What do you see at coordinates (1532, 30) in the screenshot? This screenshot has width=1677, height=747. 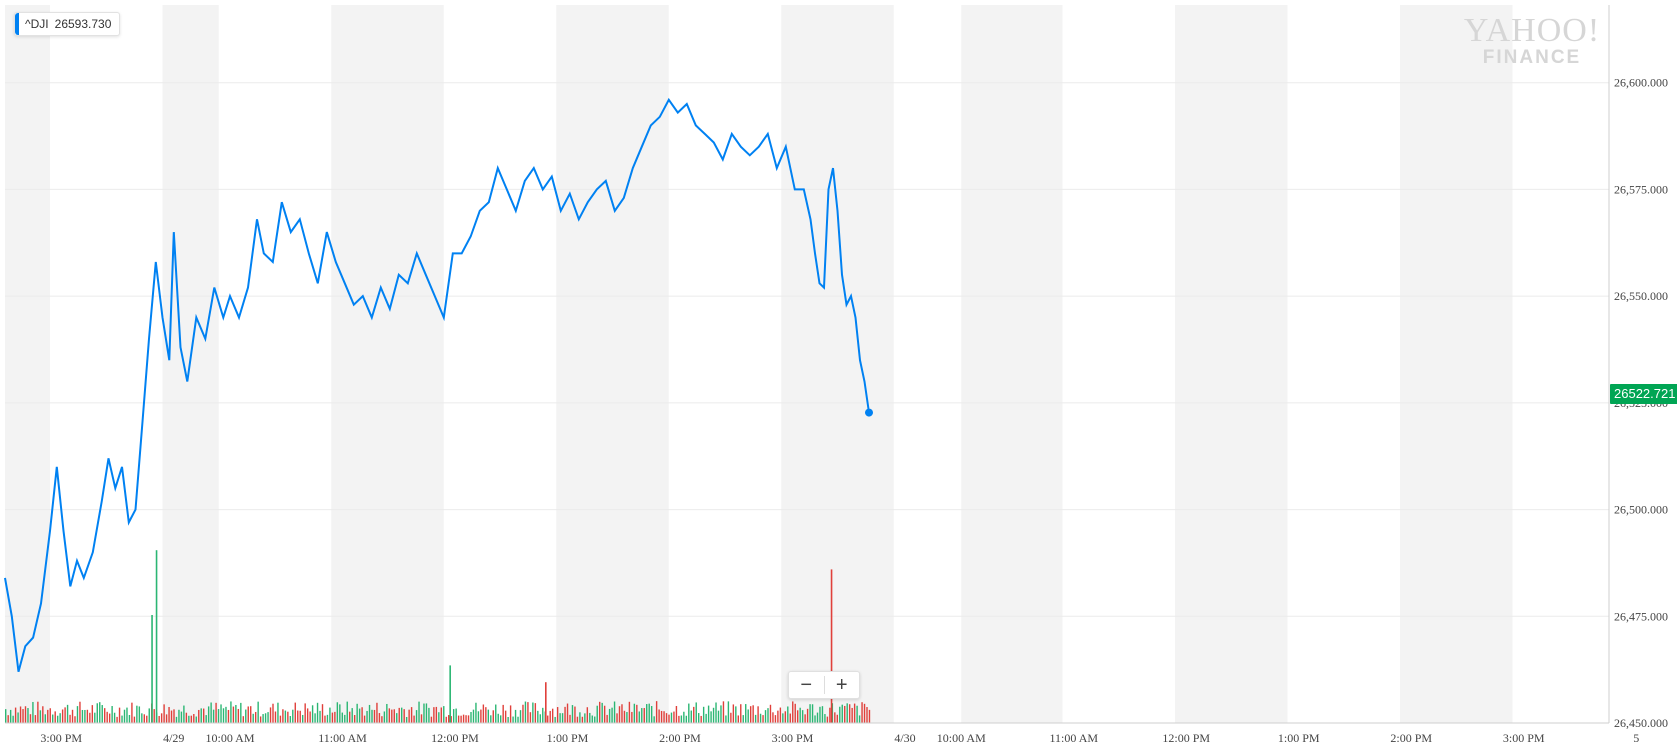 I see `logo-top: YAHOO!` at bounding box center [1532, 30].